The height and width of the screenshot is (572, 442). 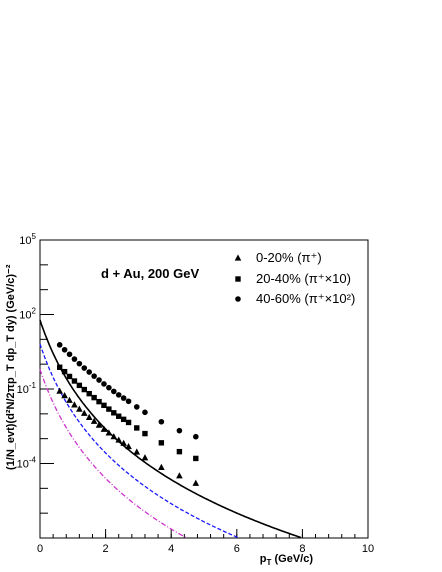 I want to click on legend-entry-label: 40-60% (π⁺×10²), so click(x=305, y=298).